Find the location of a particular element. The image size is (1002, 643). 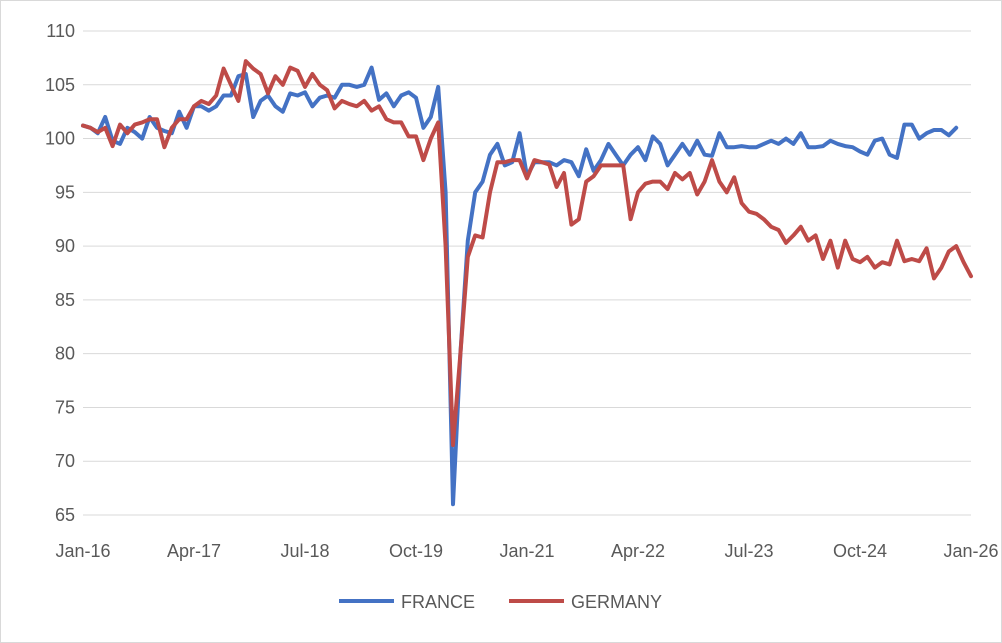

x-tick-label: Jul-18 is located at coordinates (304, 551).